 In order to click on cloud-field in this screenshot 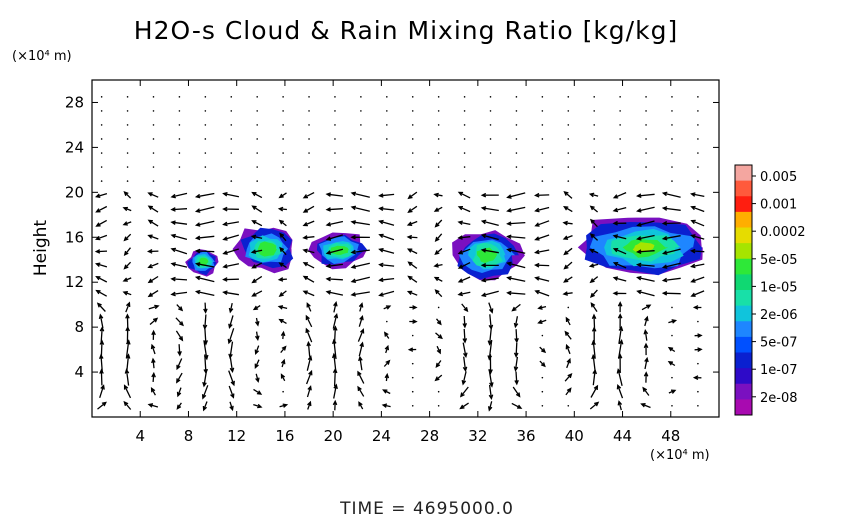, I will do `click(444, 249)`.